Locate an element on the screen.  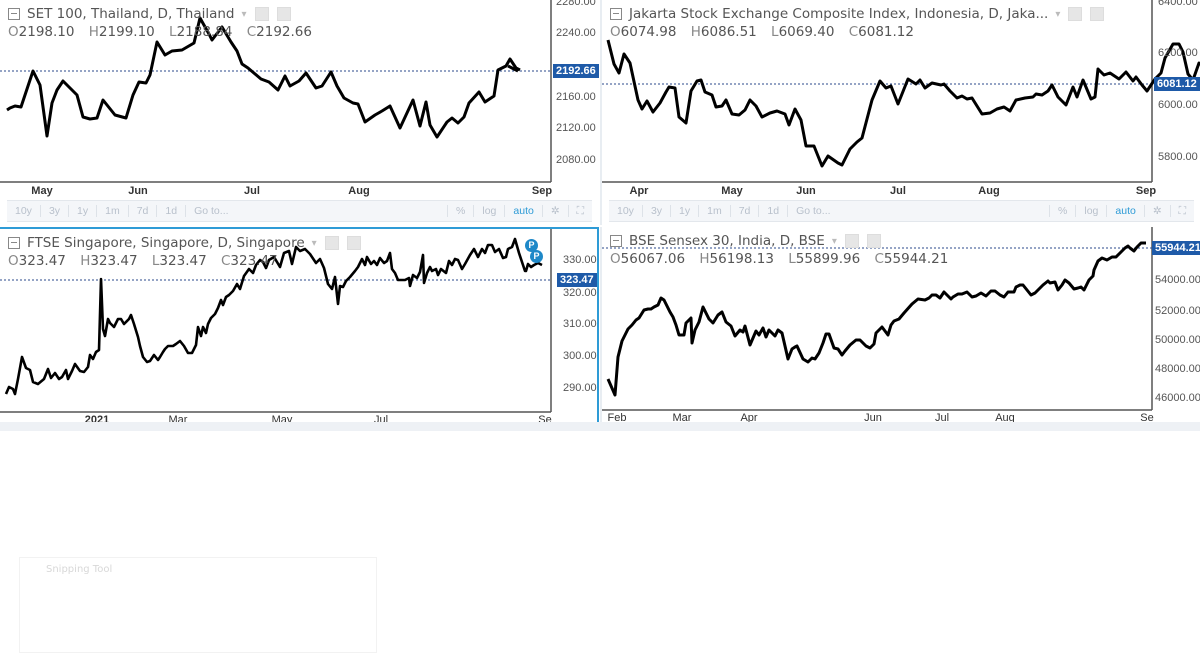
close-value: 55944.21 is located at coordinates (916, 259).